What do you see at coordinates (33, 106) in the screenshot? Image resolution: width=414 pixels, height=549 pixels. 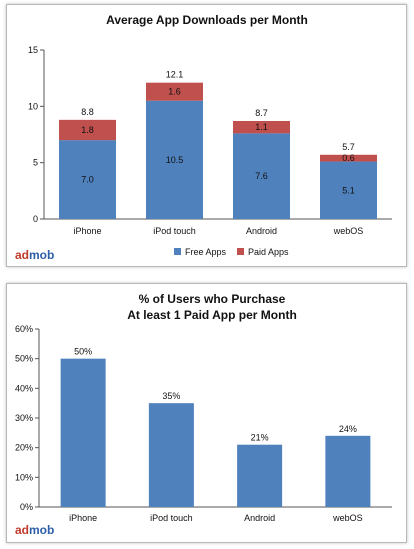 I see `y-tick-label: 10` at bounding box center [33, 106].